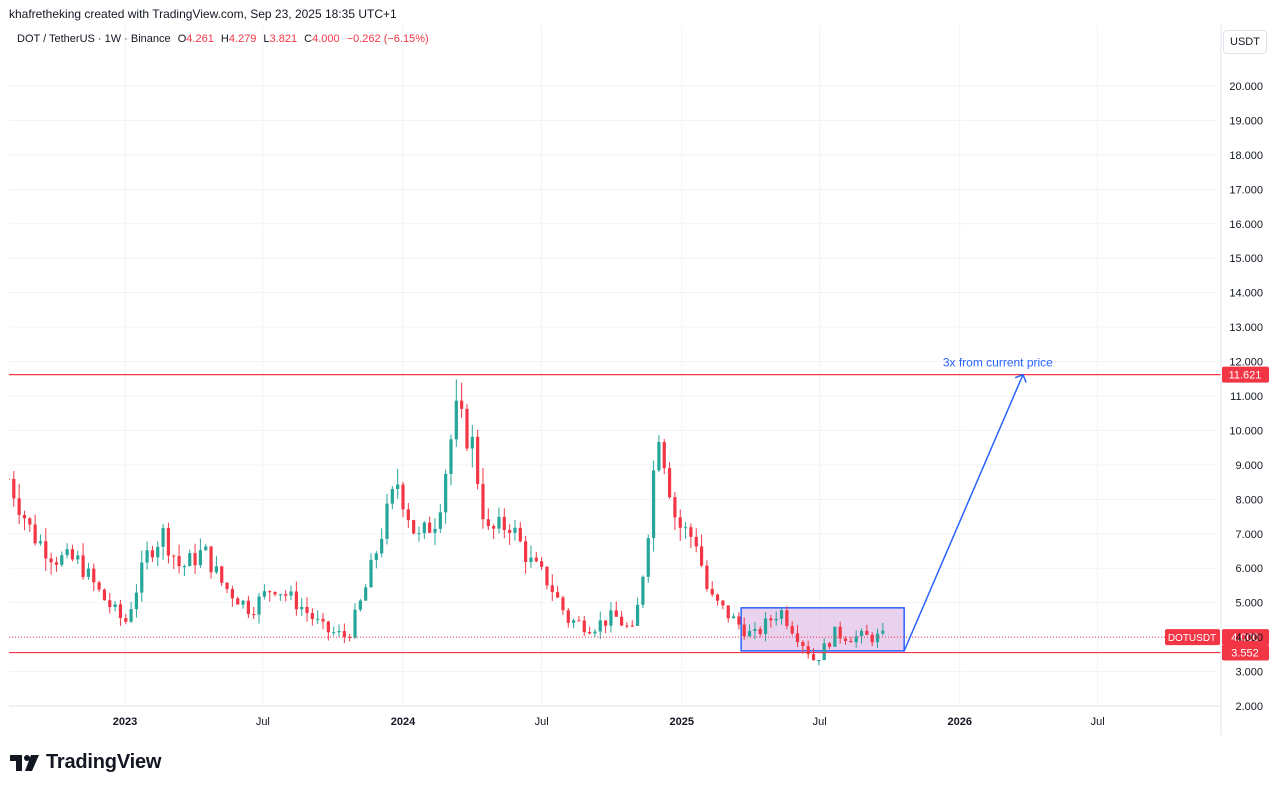 The width and height of the screenshot is (1280, 791). I want to click on tradingview-brand: TradingView, so click(85, 762).